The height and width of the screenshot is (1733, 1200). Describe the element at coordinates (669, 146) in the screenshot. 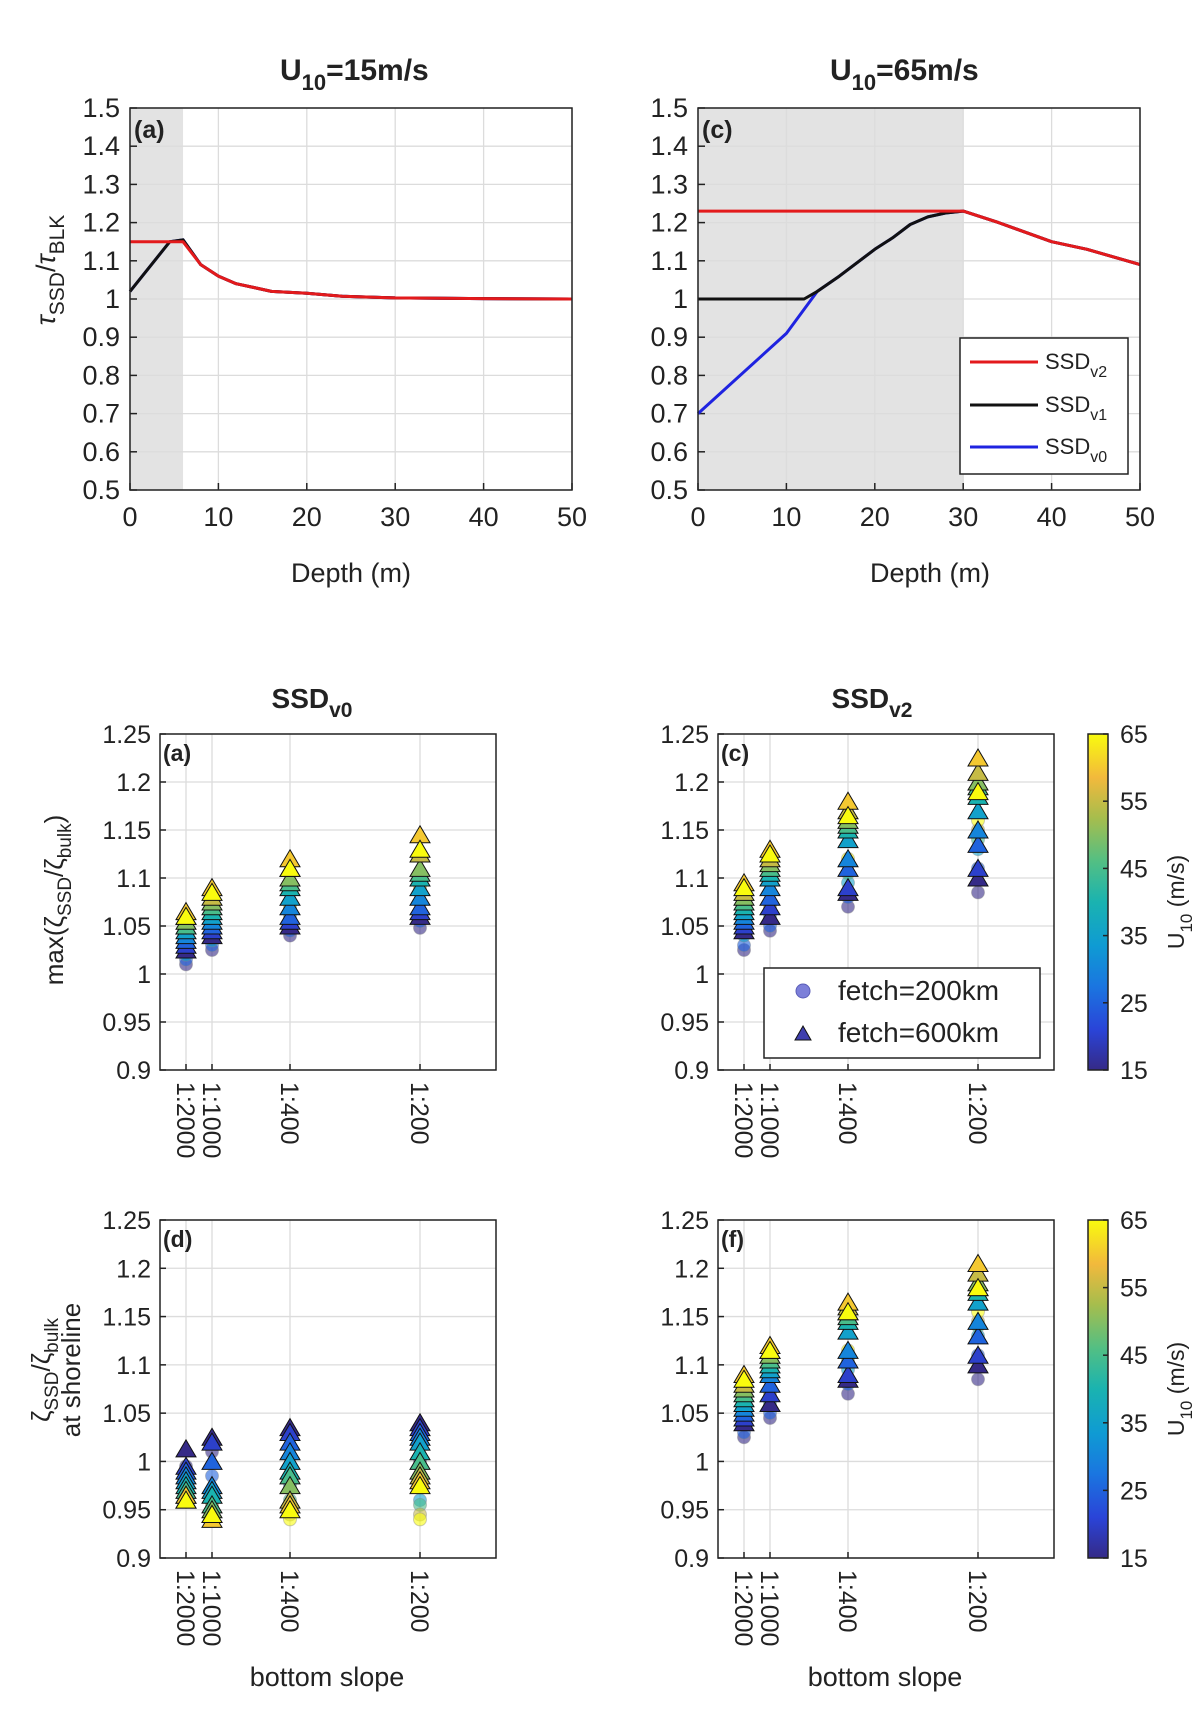

I see `y-tick-label: 1.4` at that location.